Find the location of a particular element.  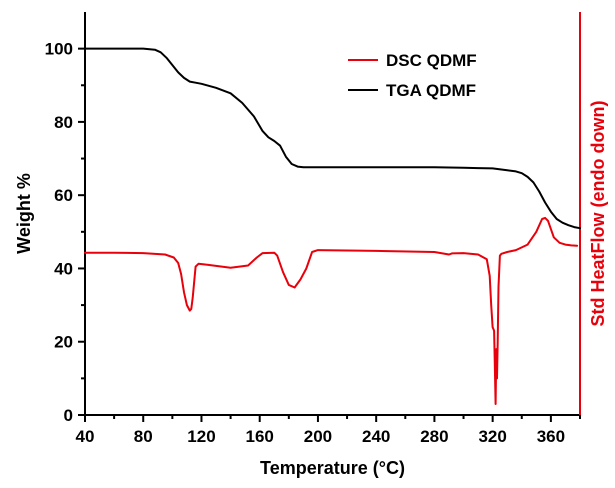

y-axis-title: Weight % is located at coordinates (24, 213).